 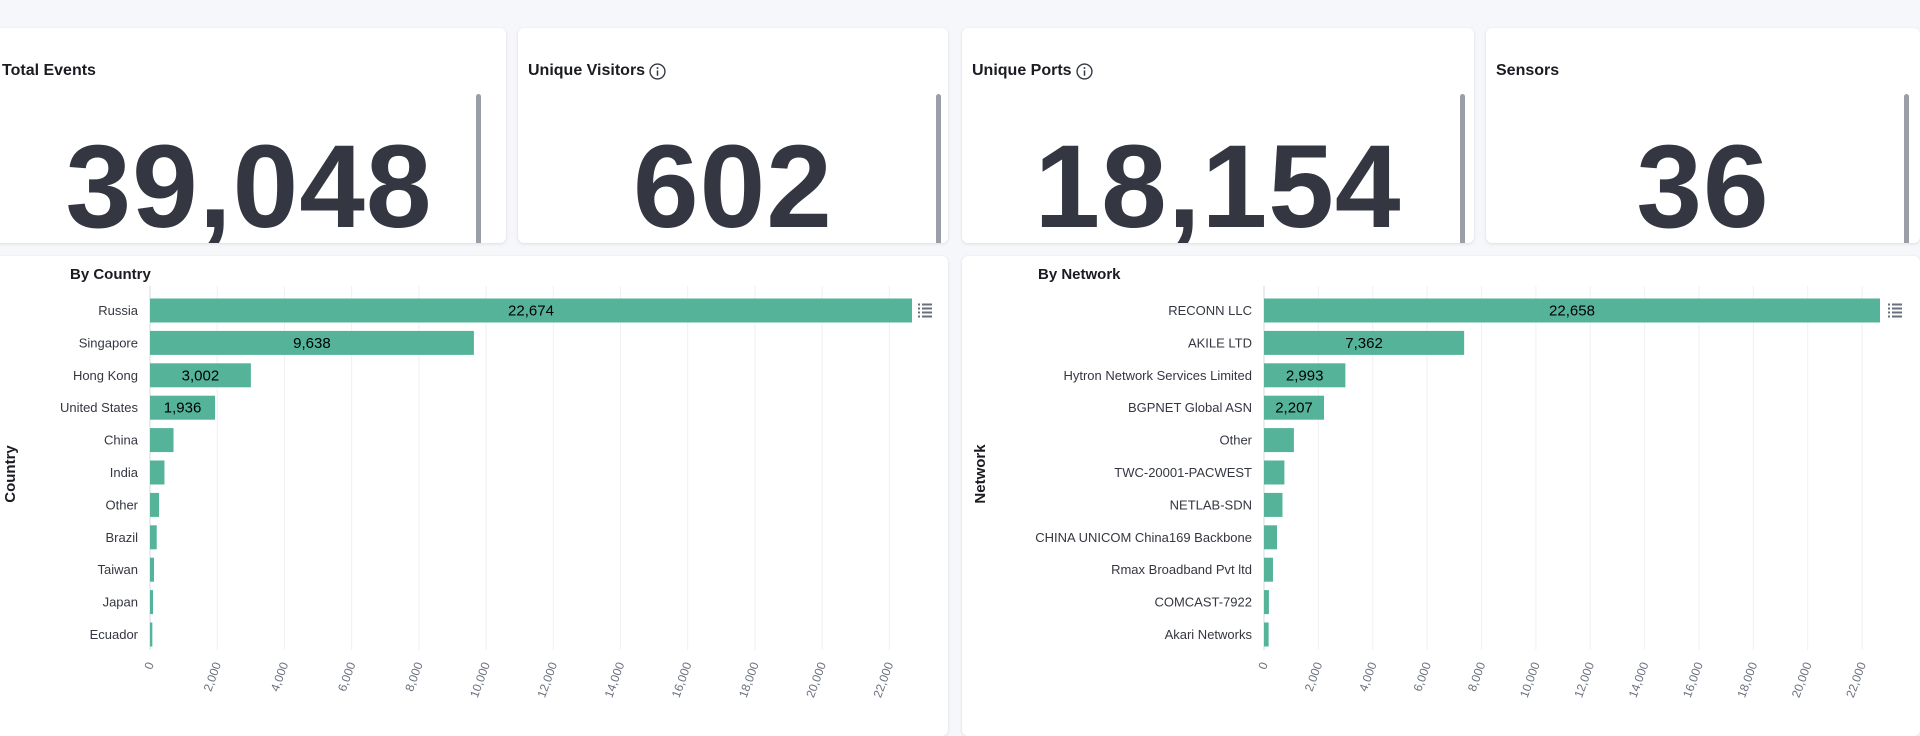 I want to click on value-label: 7,362, so click(x=1364, y=343).